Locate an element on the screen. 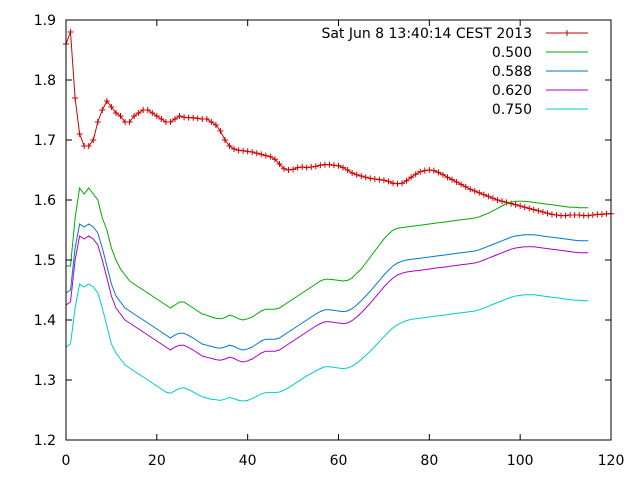 This screenshot has height=480, width=640. x-tick-label: 120 is located at coordinates (611, 461).